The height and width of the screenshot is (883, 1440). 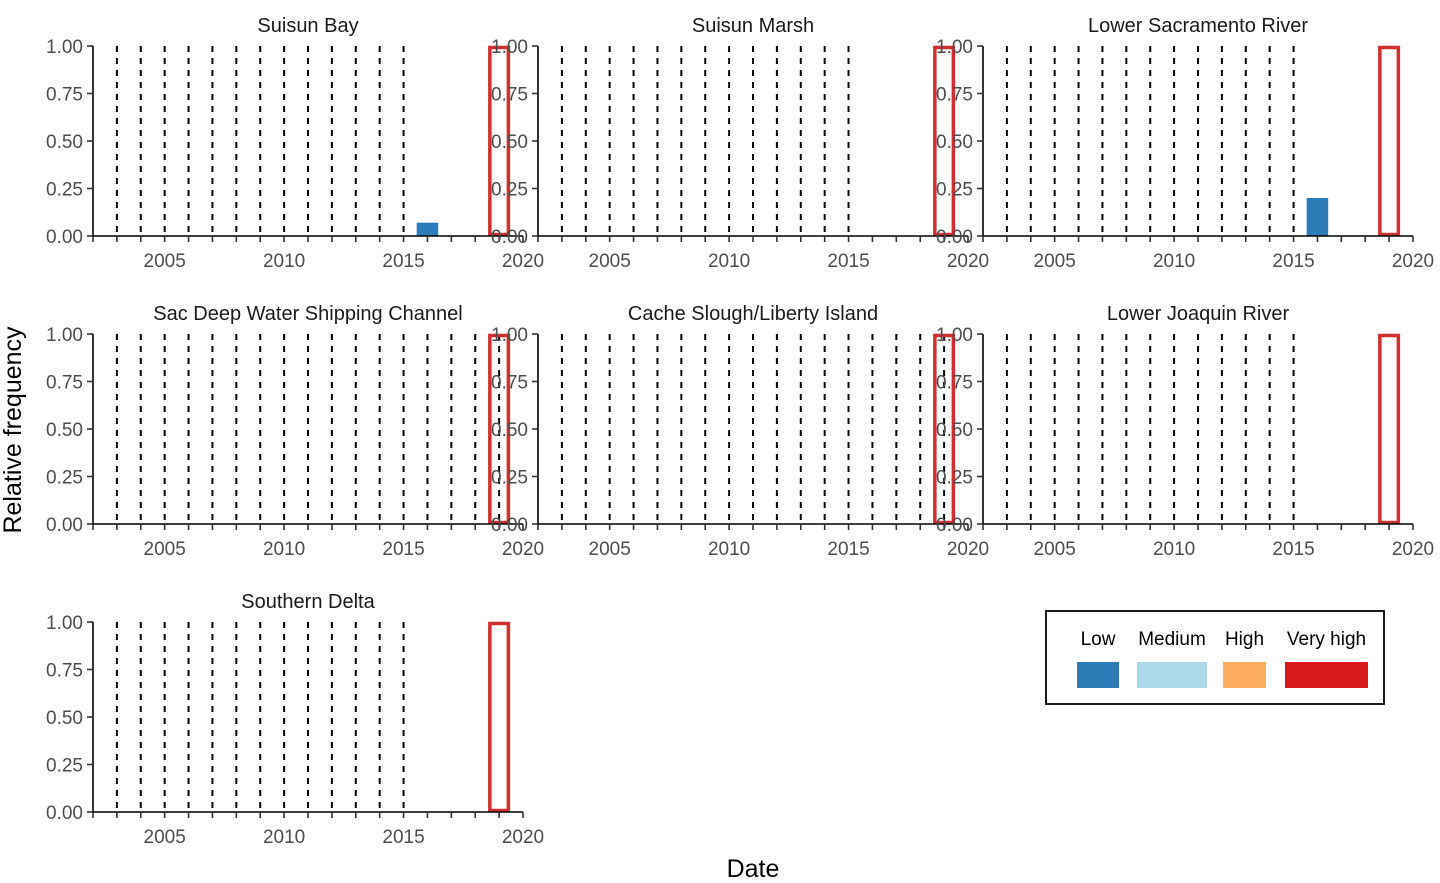 I want to click on panel-title: Lower Joaquin River, so click(x=1198, y=314).